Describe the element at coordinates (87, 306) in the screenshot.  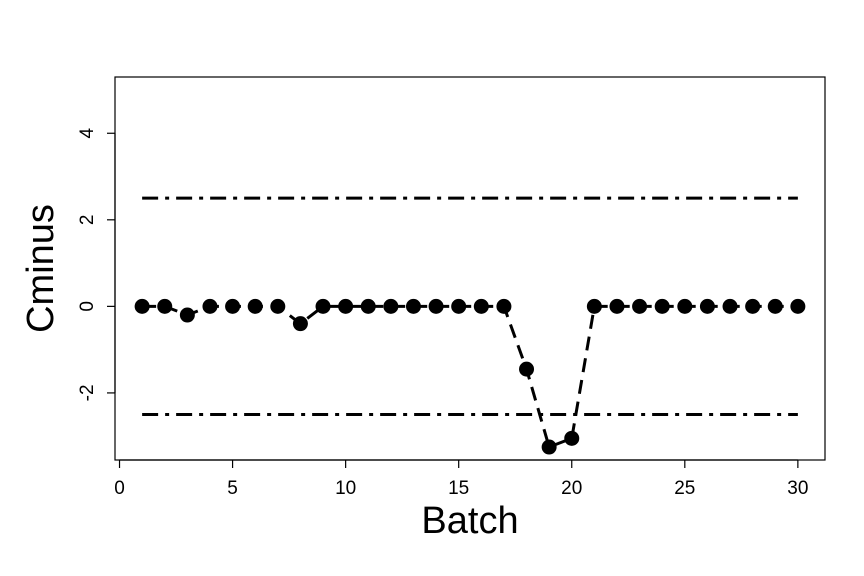
I see `y-tick-label: 0` at that location.